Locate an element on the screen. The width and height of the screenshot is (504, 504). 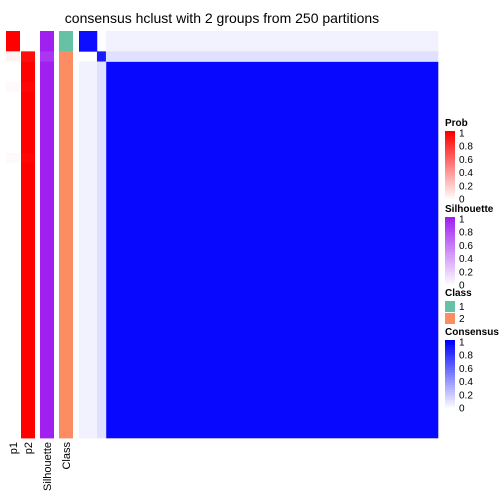
annotation-labels: p1 p2 Silhouette Class is located at coordinates (40, 466).